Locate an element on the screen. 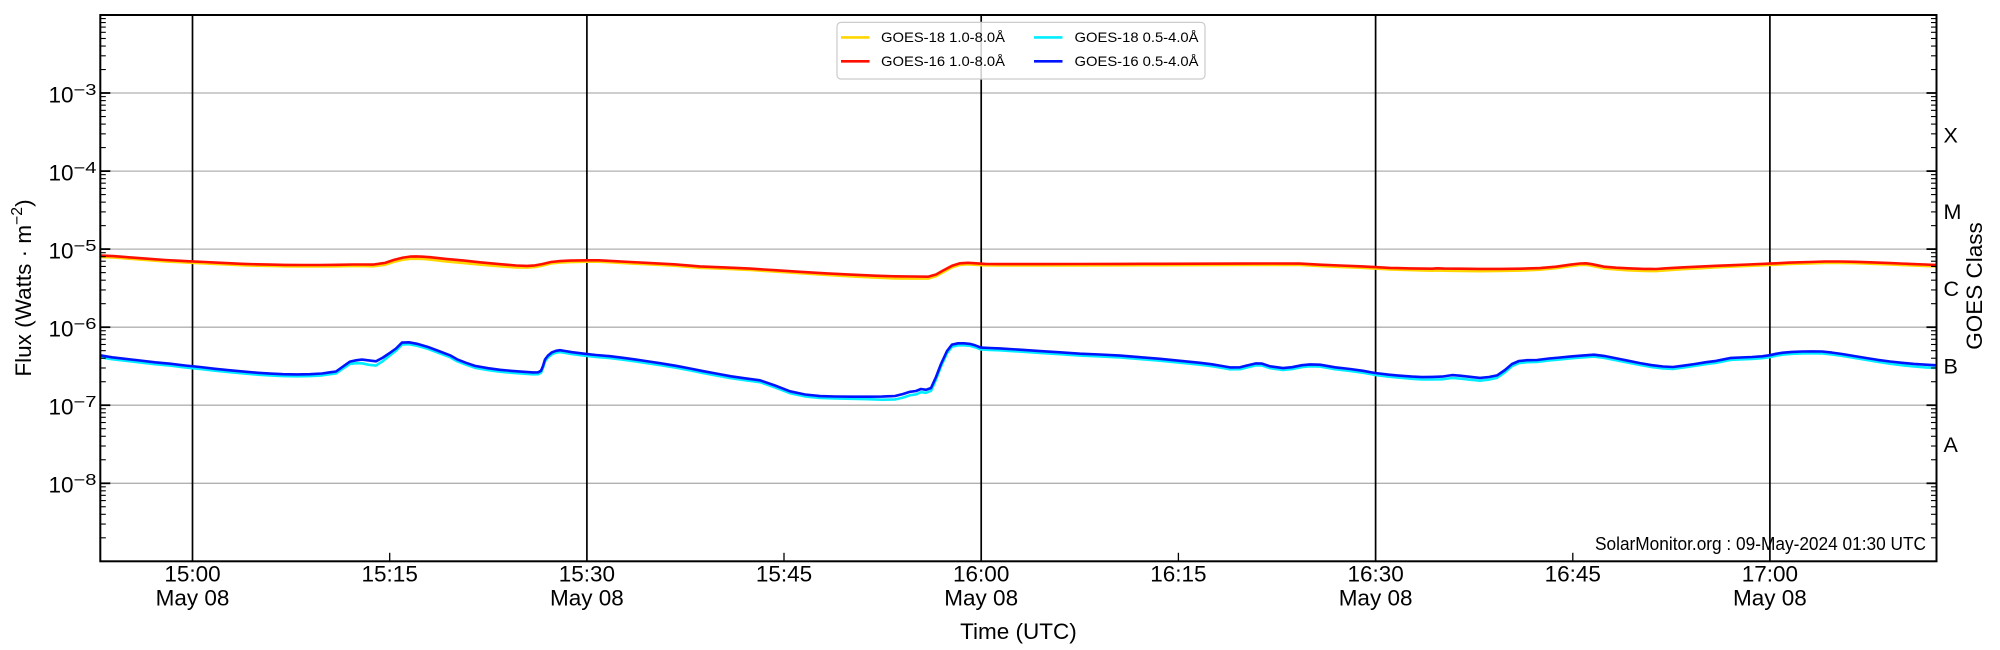  svg-text: A is located at coordinates (1951, 445).